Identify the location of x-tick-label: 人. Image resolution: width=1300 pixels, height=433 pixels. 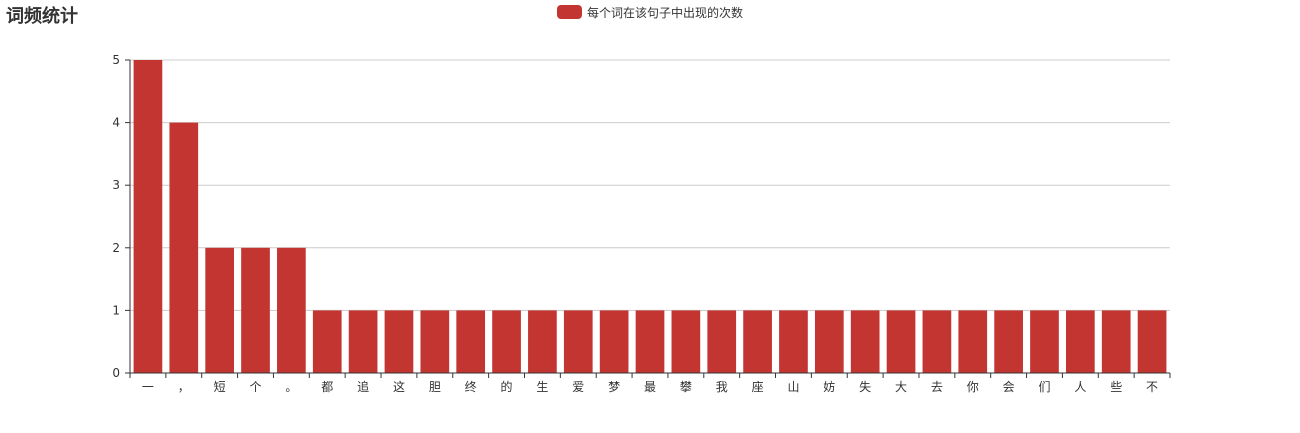
(1080, 387).